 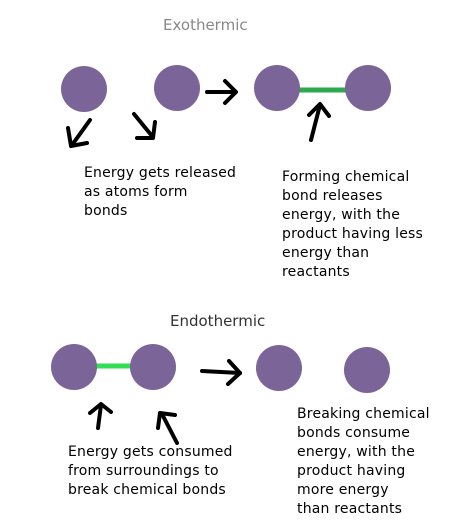 I want to click on caption-line: Energy gets consumed, so click(x=150, y=452).